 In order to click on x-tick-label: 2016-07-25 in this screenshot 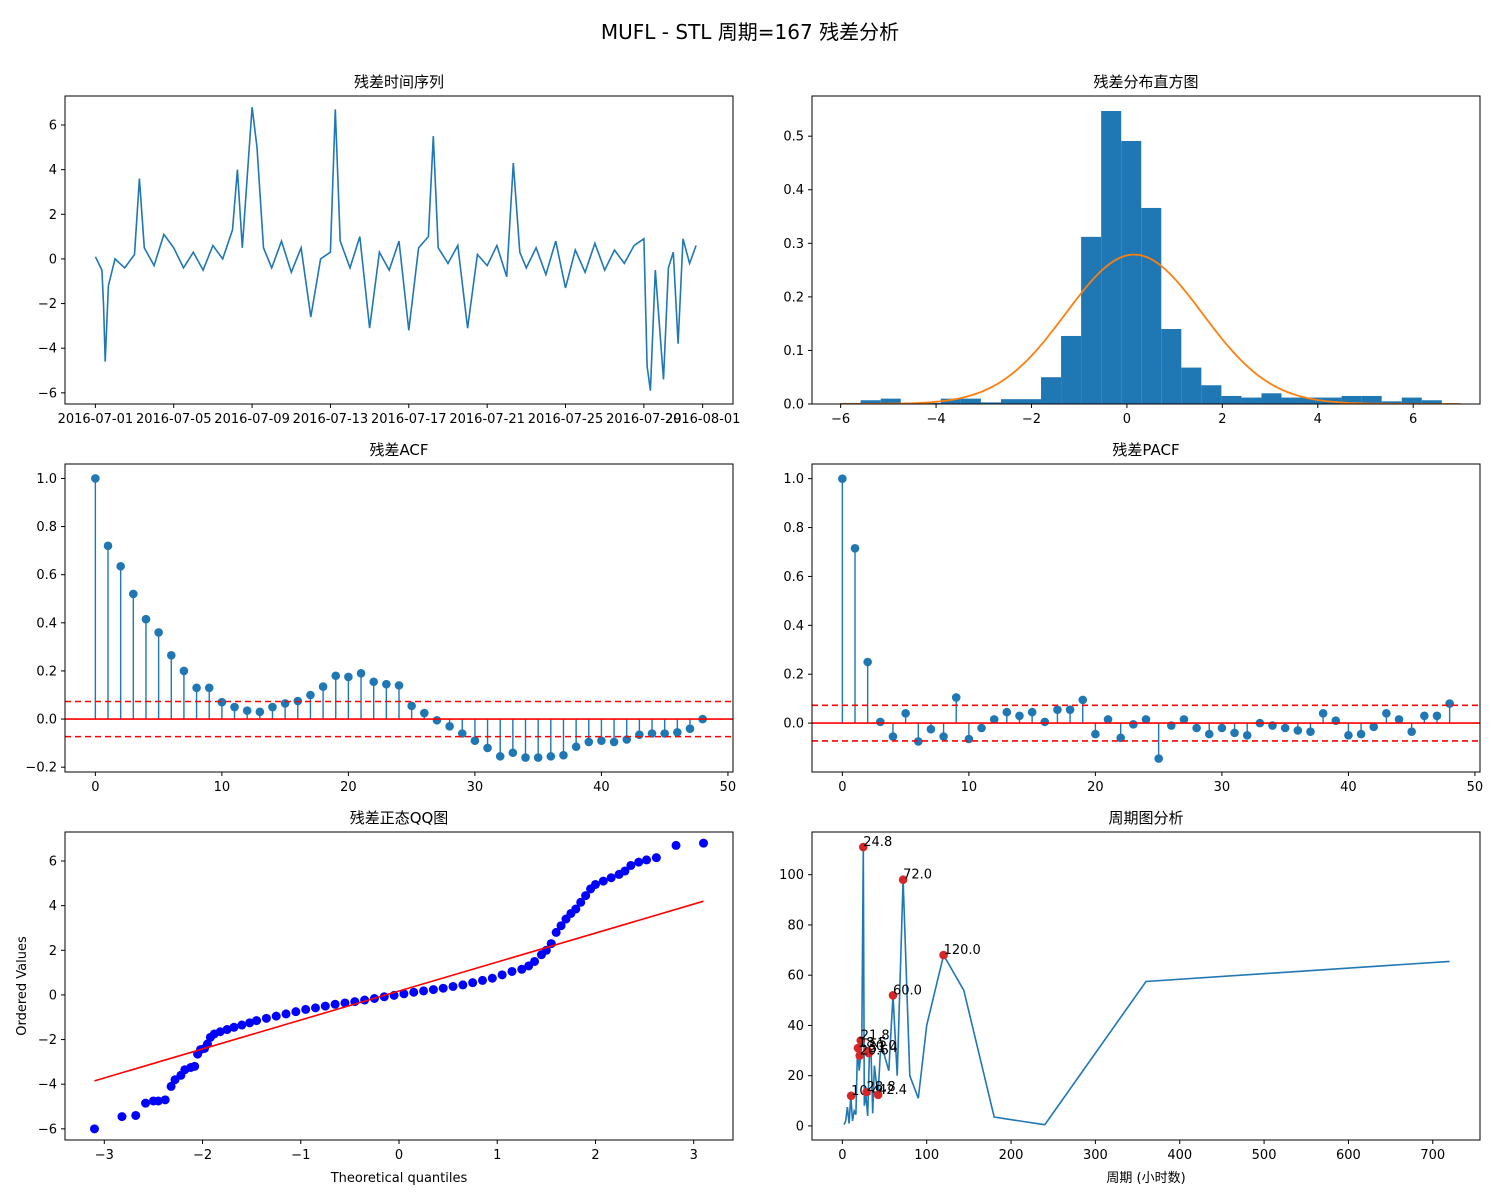, I will do `click(566, 419)`.